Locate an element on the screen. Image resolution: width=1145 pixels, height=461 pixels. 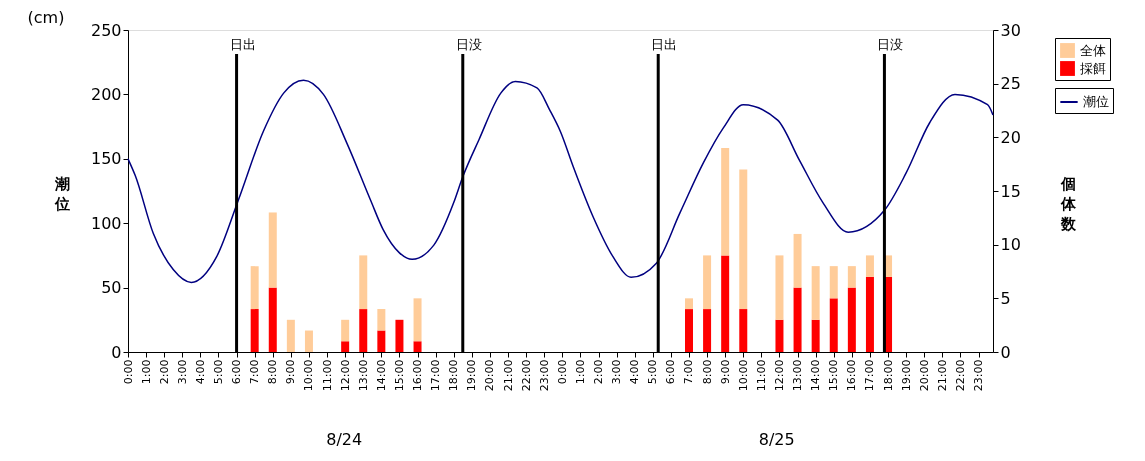
y-axis-title: 潮位 is located at coordinates (62, 193).